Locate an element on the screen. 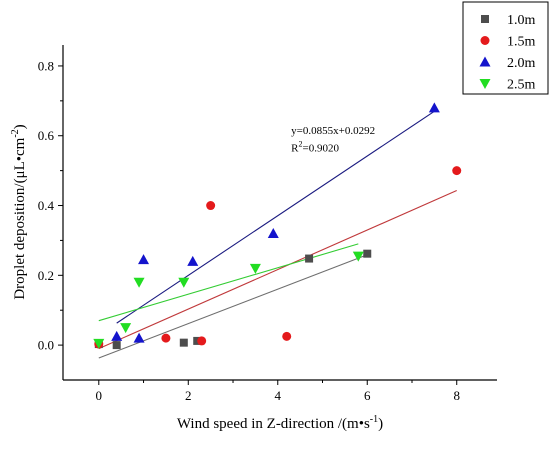  x-tick-label: 8 is located at coordinates (456, 395).